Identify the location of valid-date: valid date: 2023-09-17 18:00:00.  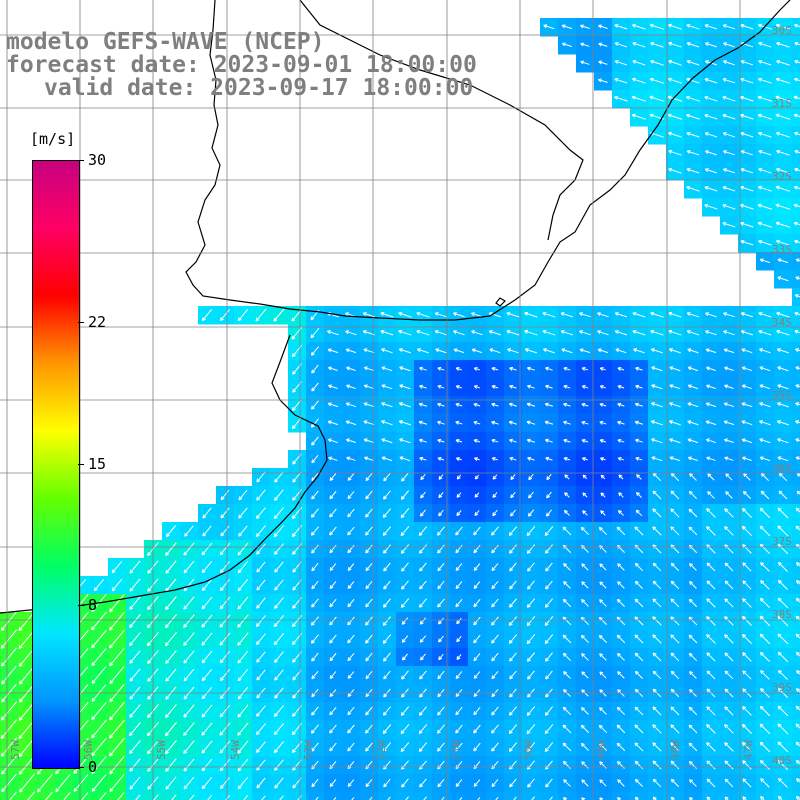
(259, 88).